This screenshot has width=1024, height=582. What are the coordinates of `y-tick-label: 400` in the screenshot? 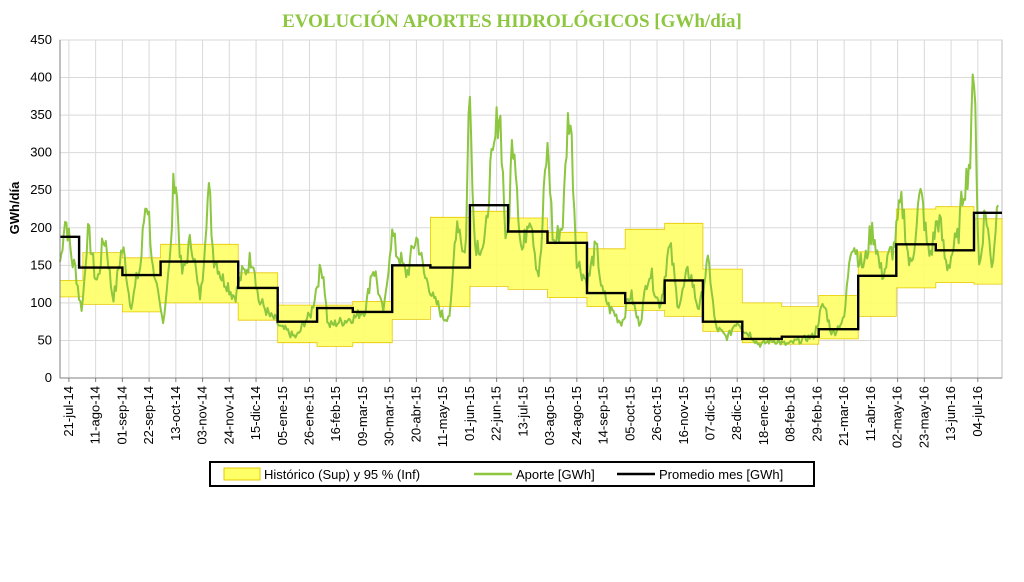 It's located at (41, 77).